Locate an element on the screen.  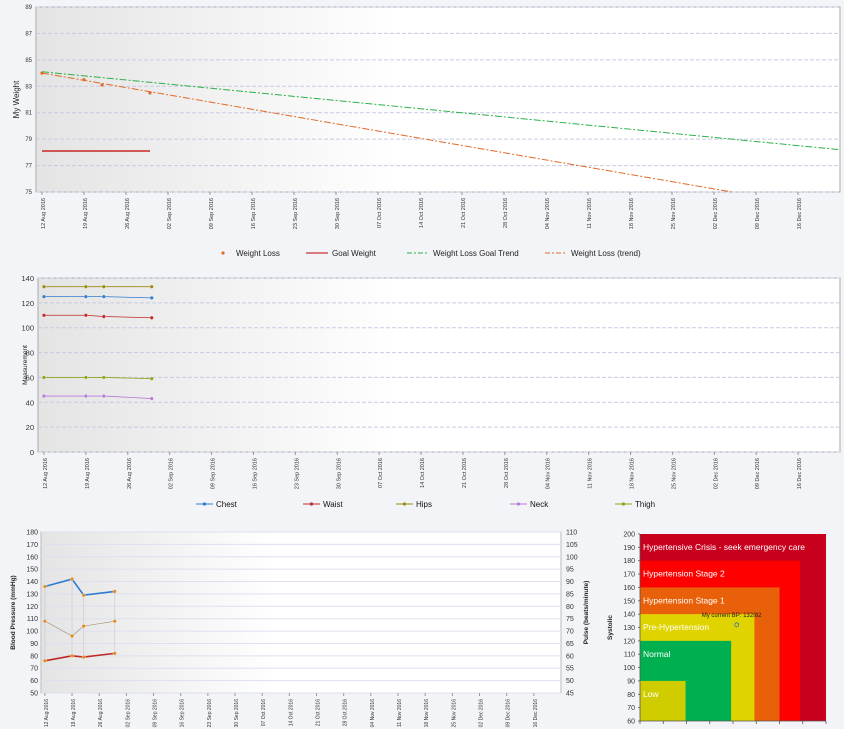
y2-tick-label: 95 is located at coordinates (570, 570).